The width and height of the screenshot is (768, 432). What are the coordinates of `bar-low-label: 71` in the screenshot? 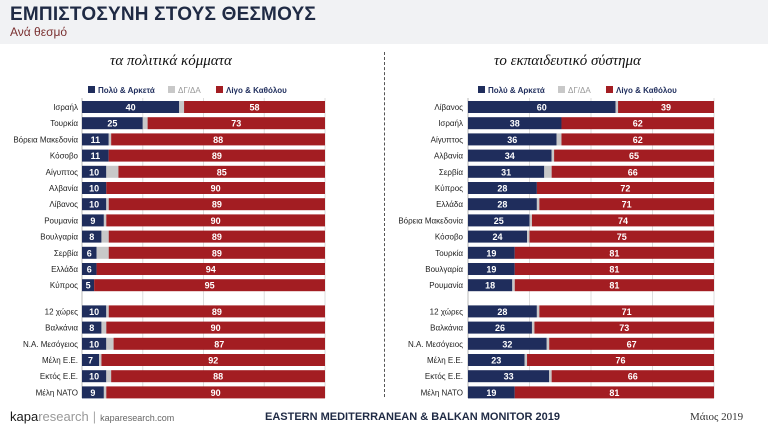 It's located at (627, 205).